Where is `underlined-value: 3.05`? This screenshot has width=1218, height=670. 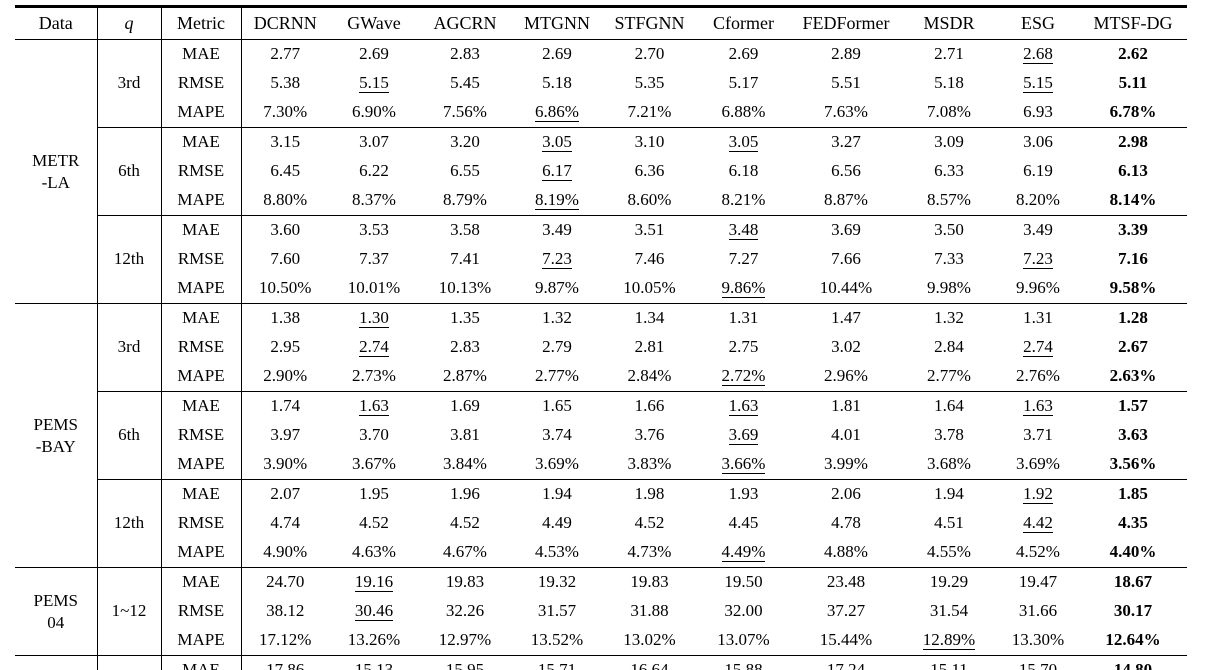
underlined-value: 3.05 is located at coordinates (557, 142).